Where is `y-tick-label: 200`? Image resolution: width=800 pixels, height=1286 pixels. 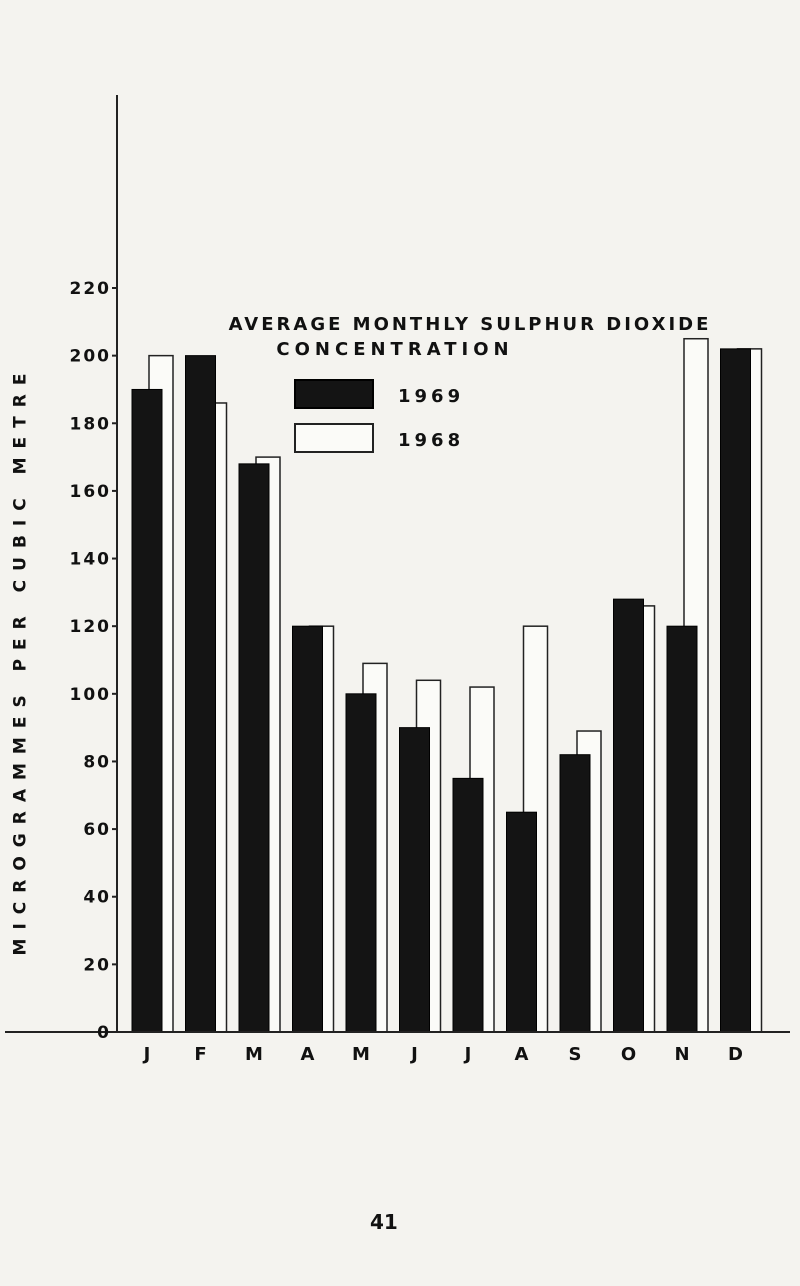 y-tick-label: 200 is located at coordinates (91, 357).